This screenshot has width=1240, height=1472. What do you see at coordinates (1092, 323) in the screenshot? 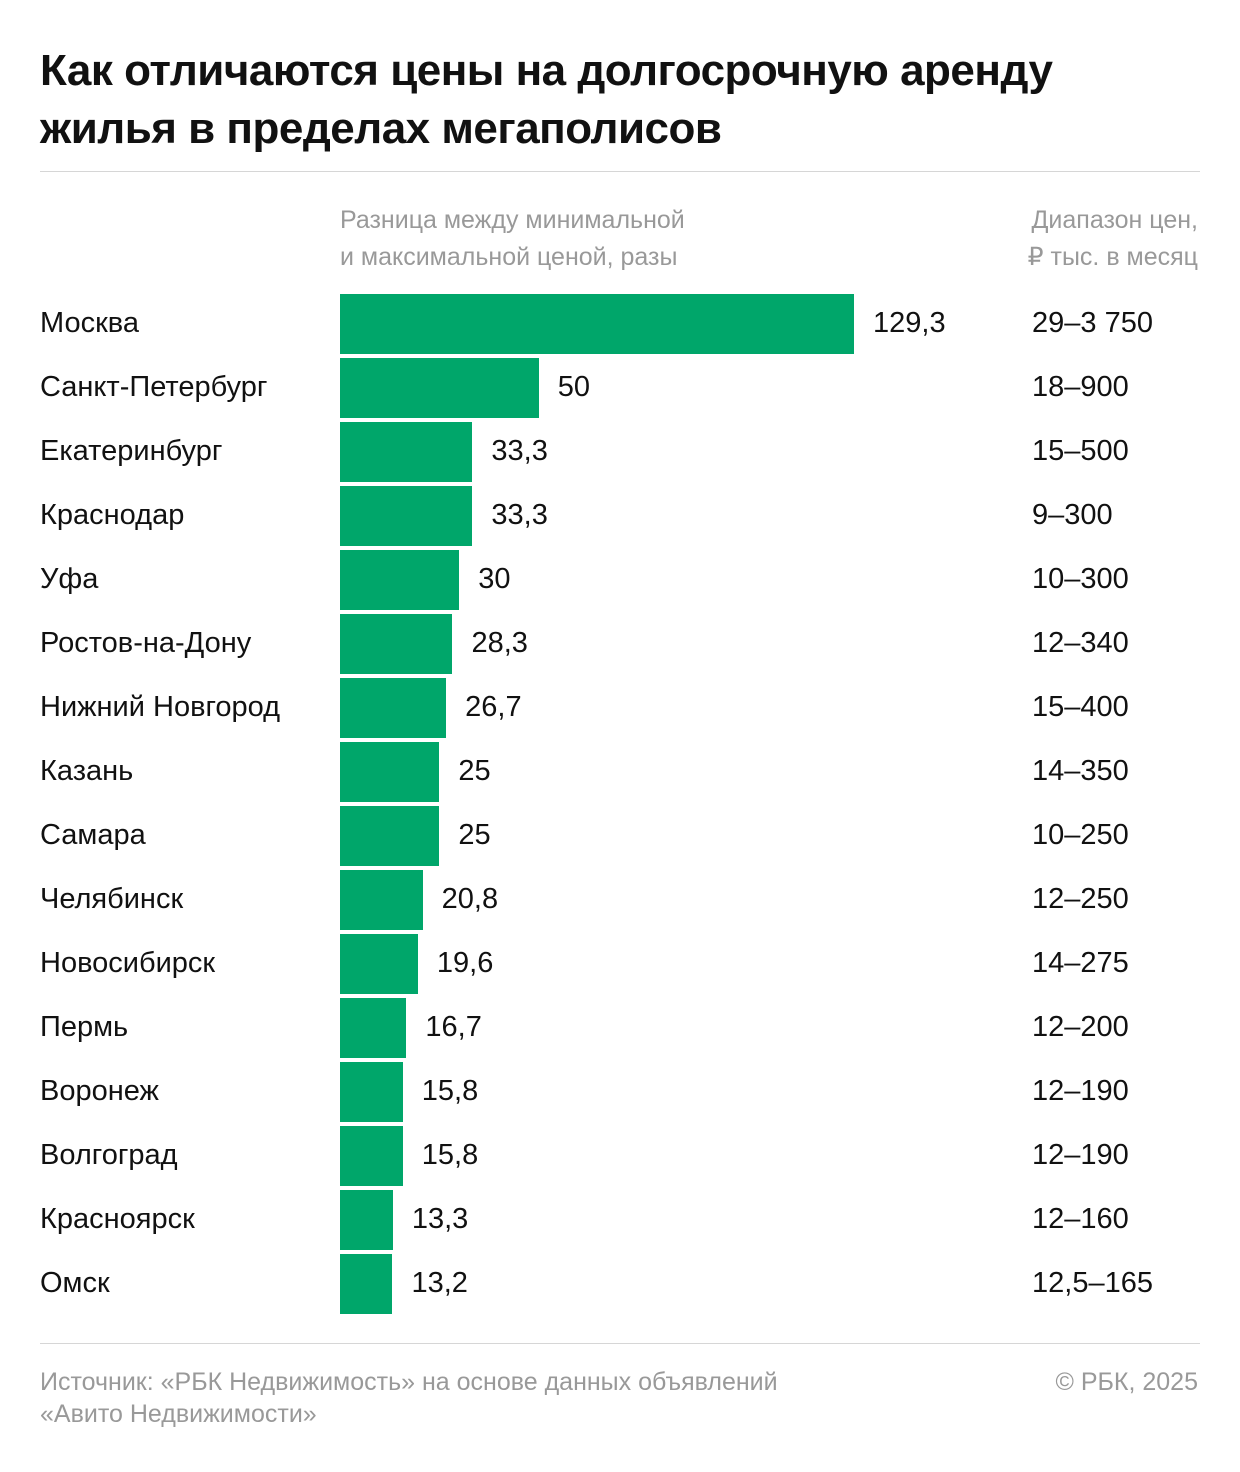
I see `price-range: 29–3 750` at bounding box center [1092, 323].